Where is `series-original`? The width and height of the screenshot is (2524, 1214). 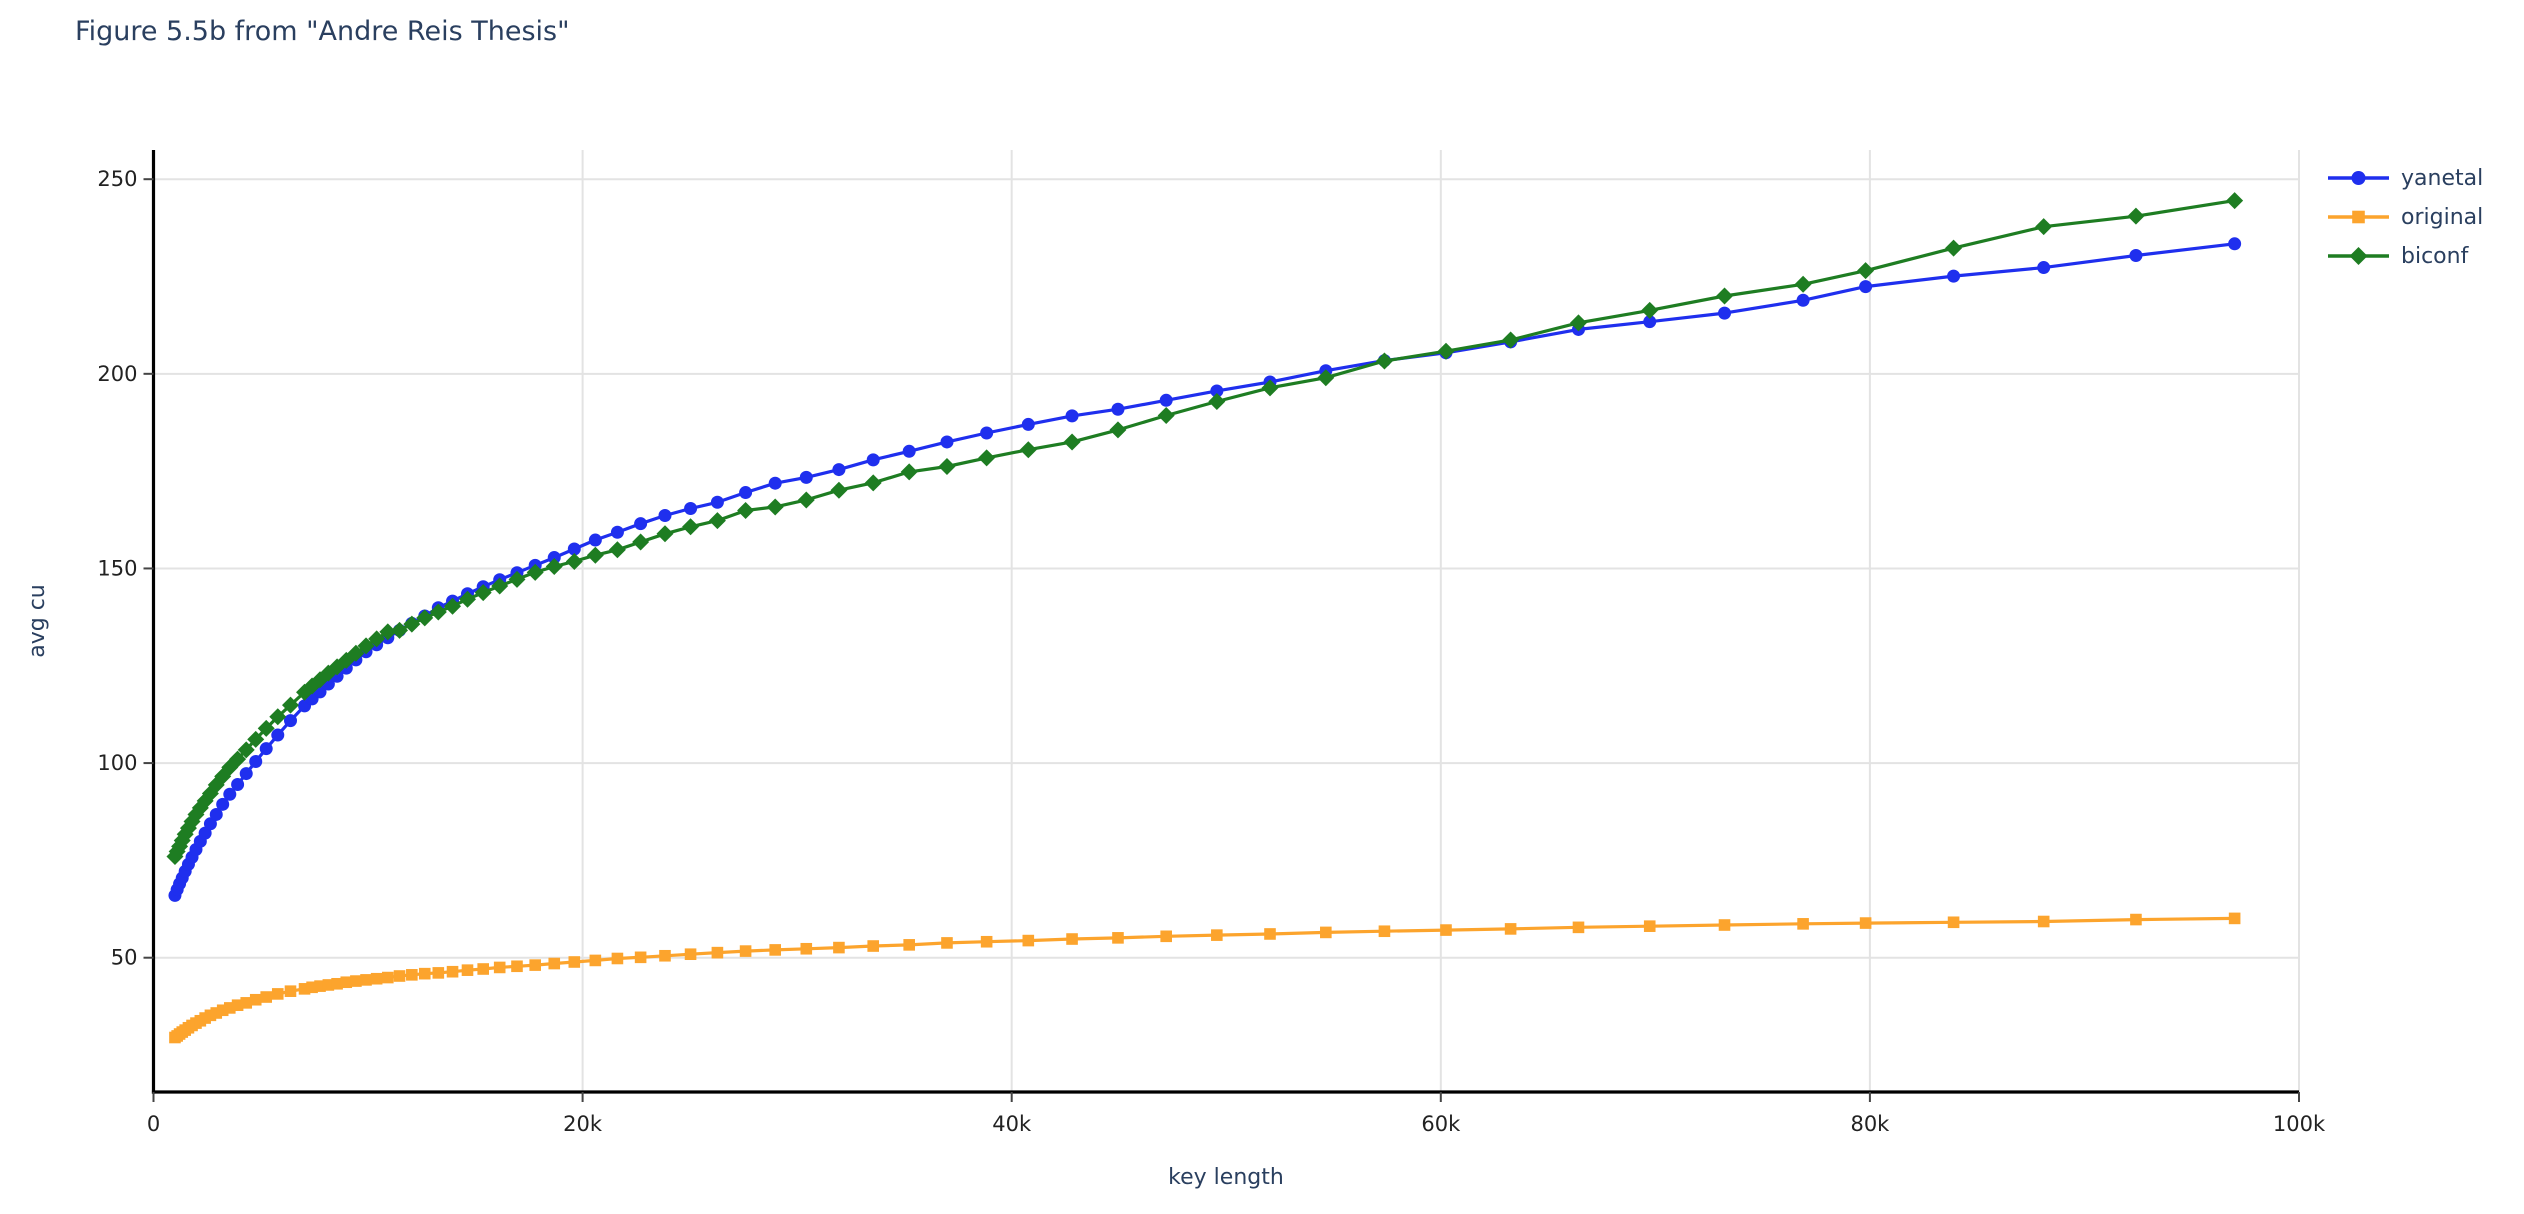
series-original is located at coordinates (1205, 978).